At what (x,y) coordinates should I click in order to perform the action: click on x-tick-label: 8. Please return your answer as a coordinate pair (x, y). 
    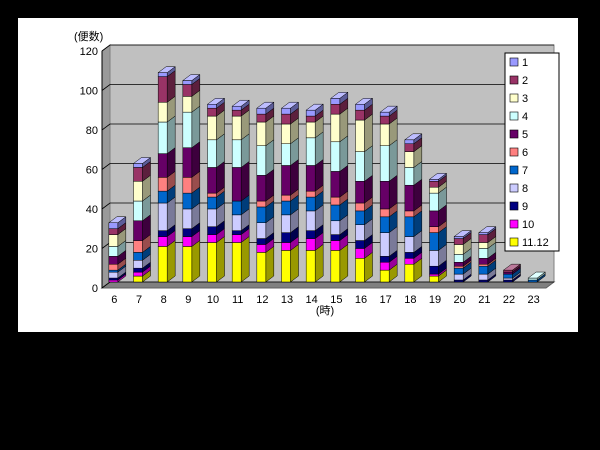
    Looking at the image, I should click on (164, 300).